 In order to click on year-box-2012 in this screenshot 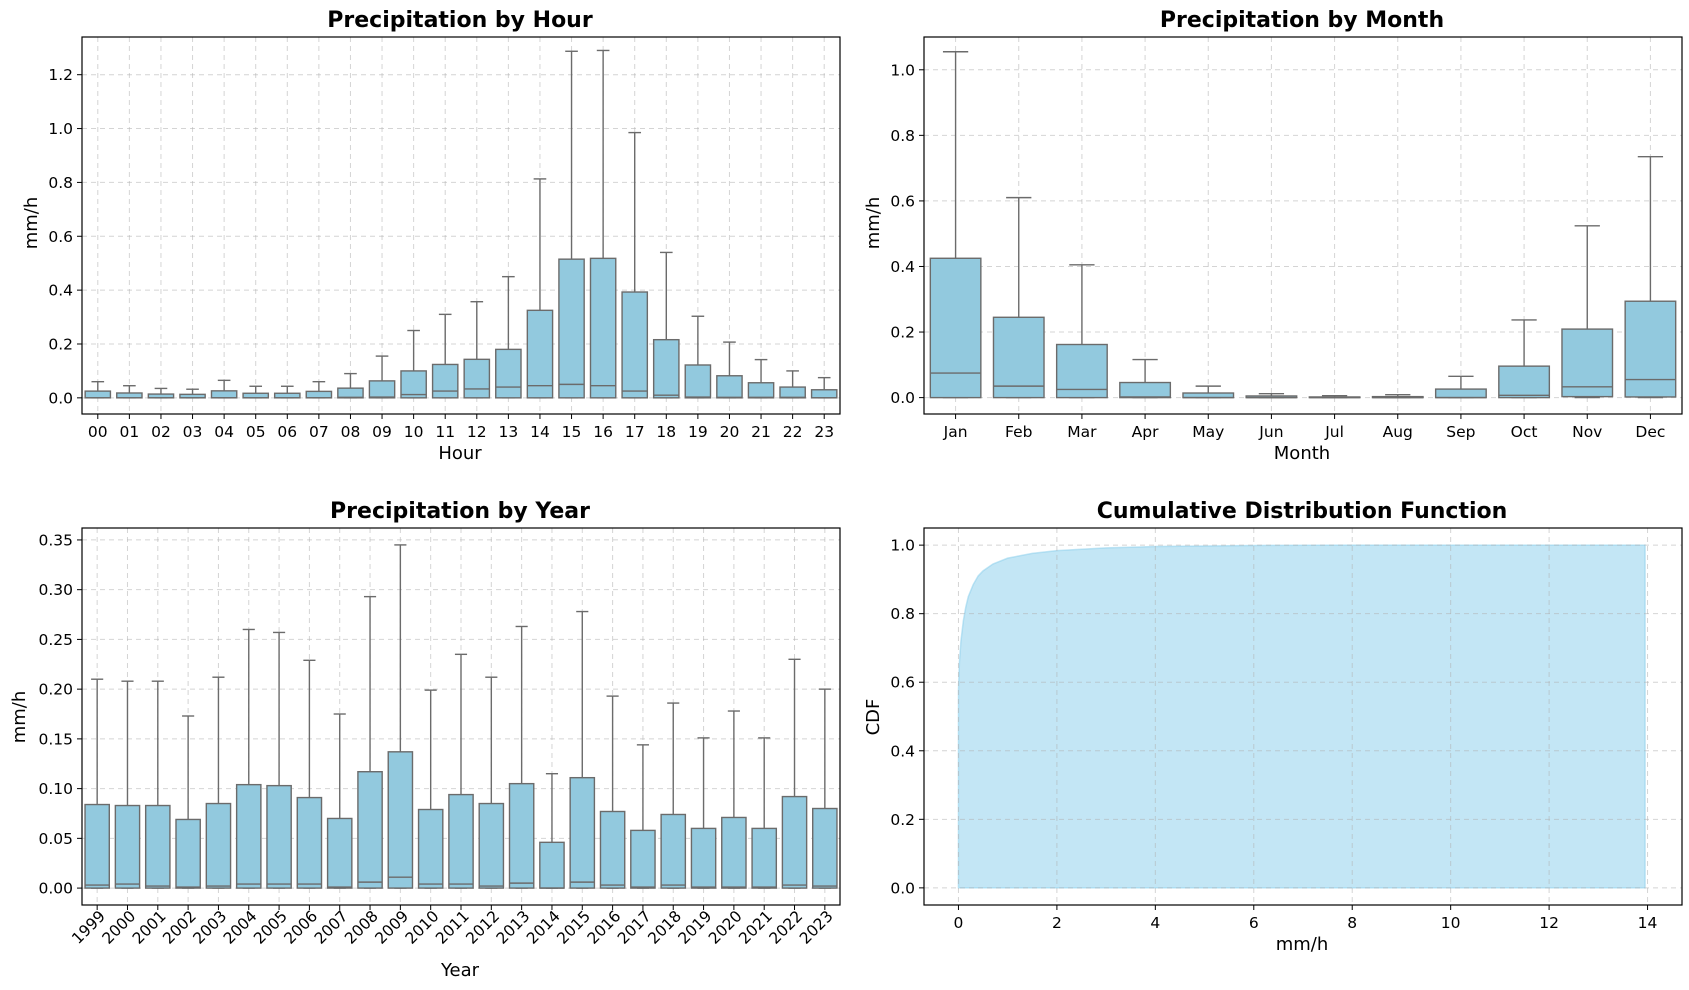, I will do `click(491, 782)`.